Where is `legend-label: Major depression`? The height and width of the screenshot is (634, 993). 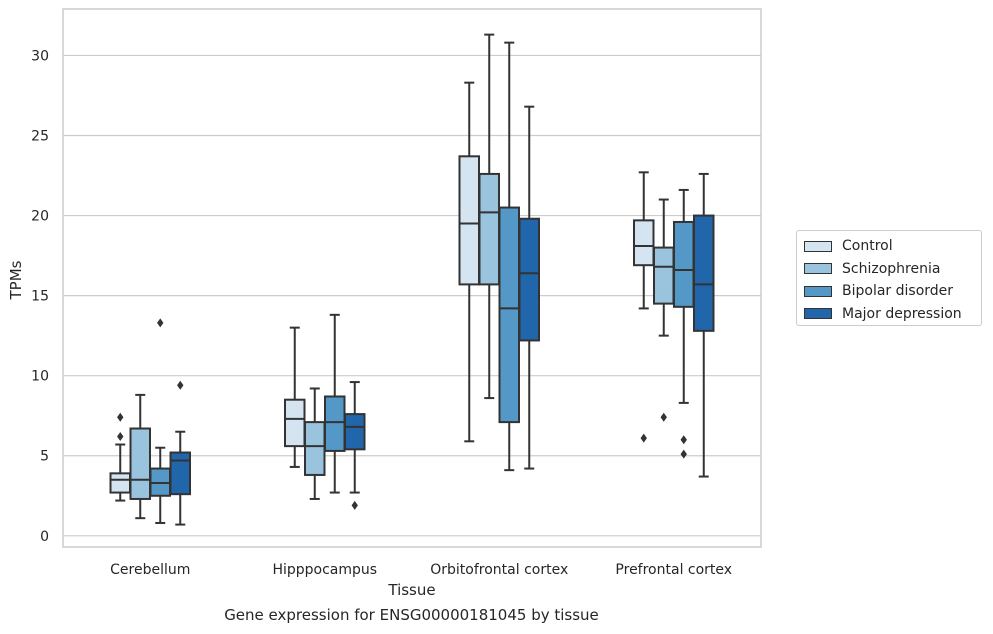
legend-label: Major depression is located at coordinates (902, 313).